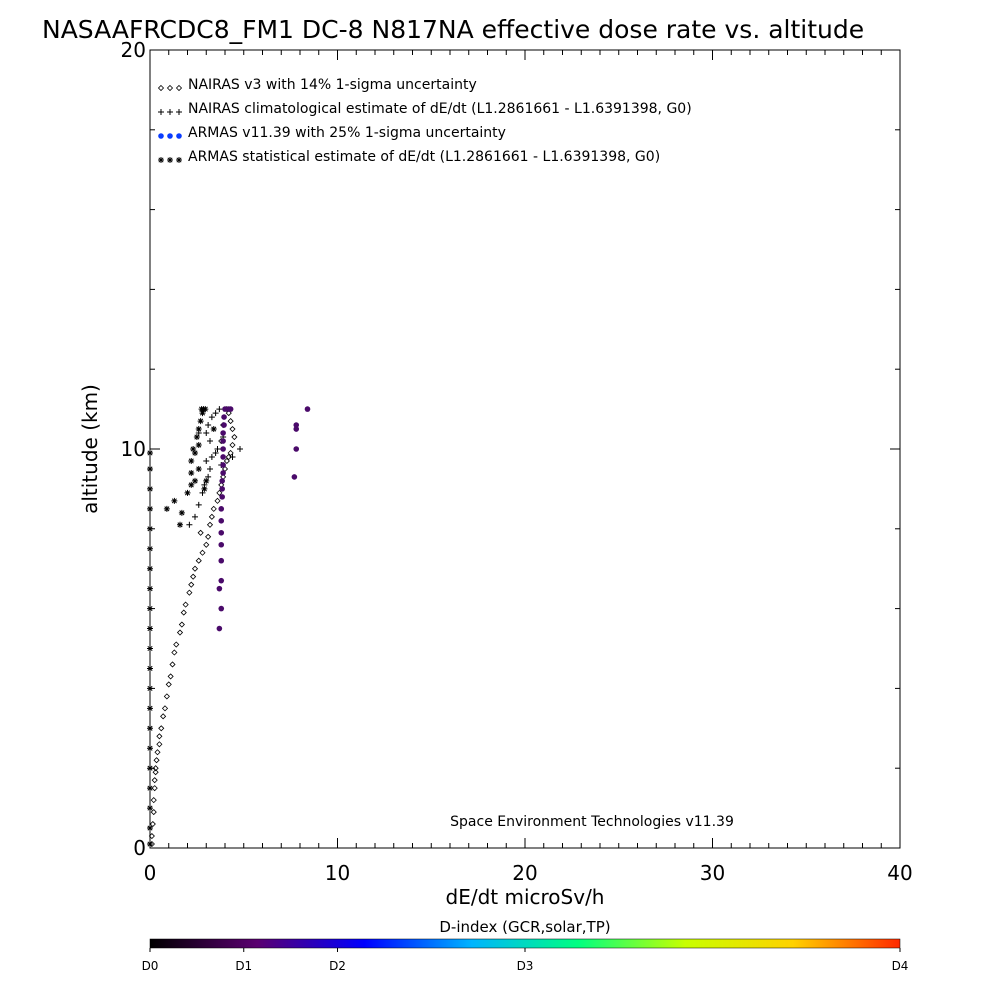 The width and height of the screenshot is (1000, 1000). I want to click on x-tick-label: 10, so click(337, 873).